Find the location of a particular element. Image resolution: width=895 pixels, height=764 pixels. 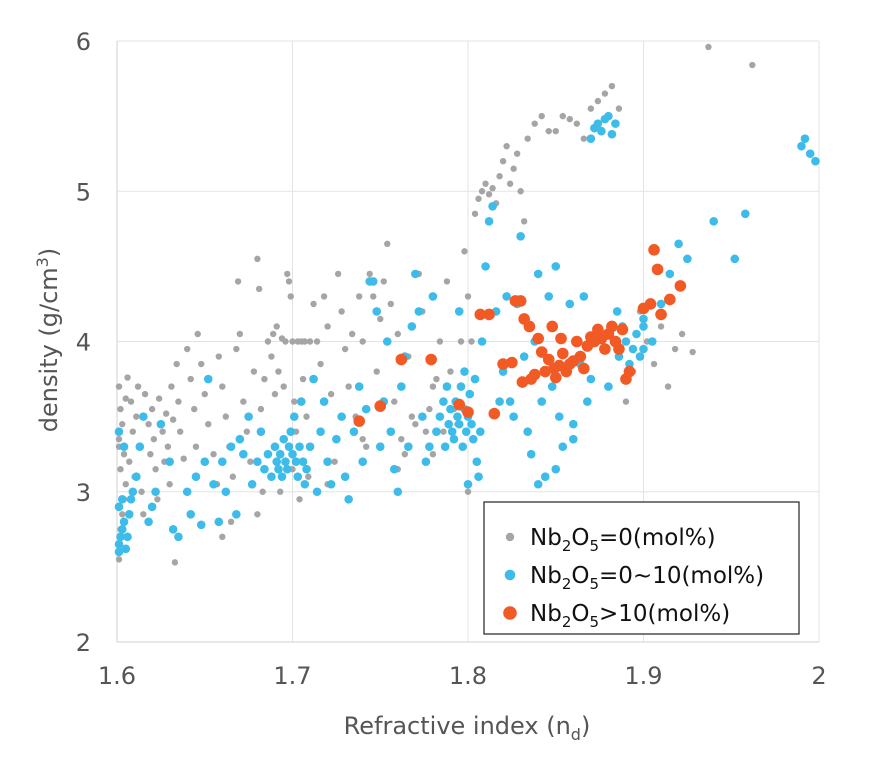

legend-label: Nb2O5=0(mol%) is located at coordinates (623, 540).